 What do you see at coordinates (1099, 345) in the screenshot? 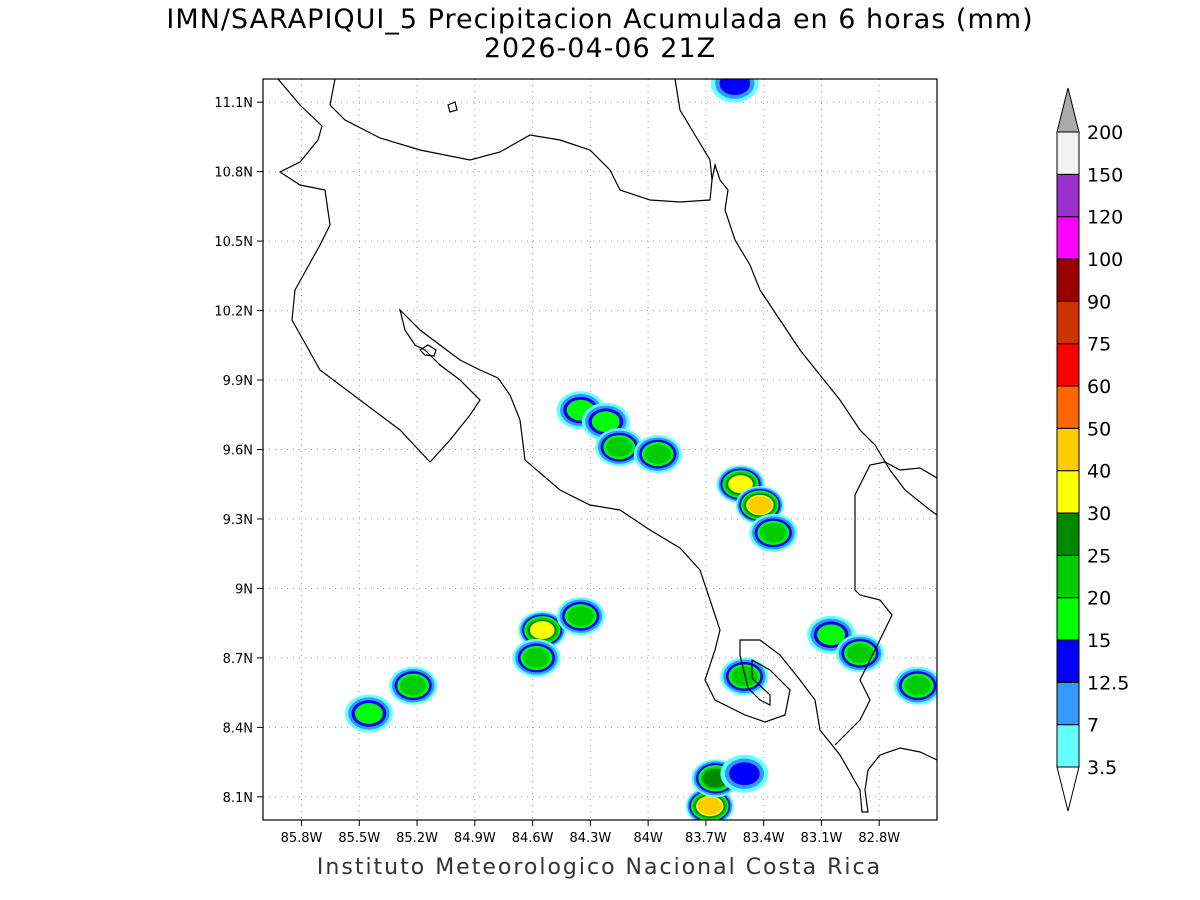
I see `colorbar-label: 75` at bounding box center [1099, 345].